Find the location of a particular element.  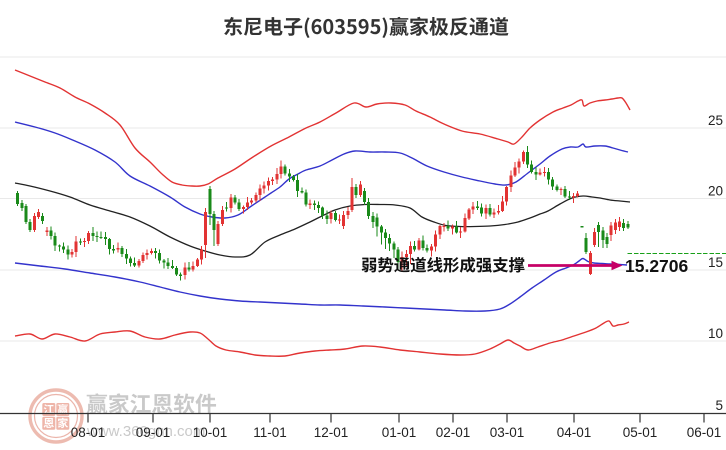

svg-text: www.360gnn.com is located at coordinates (145, 431).